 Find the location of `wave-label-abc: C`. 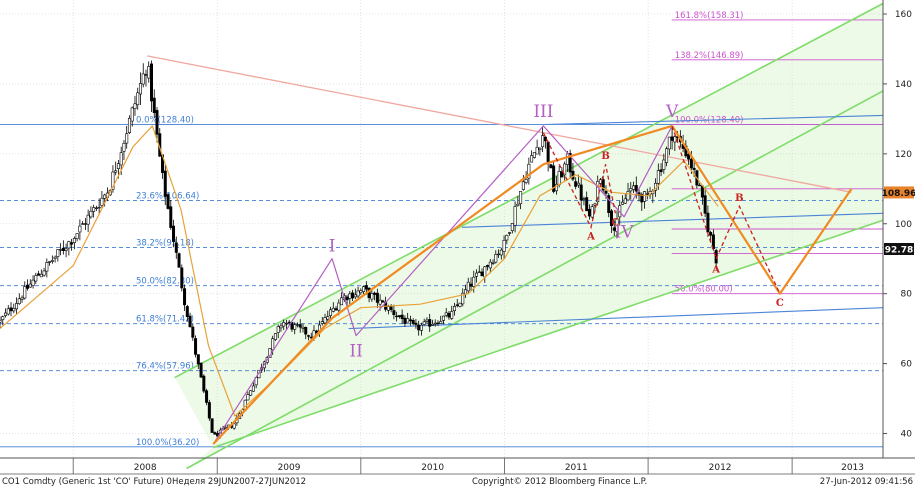

wave-label-abc: C is located at coordinates (780, 303).